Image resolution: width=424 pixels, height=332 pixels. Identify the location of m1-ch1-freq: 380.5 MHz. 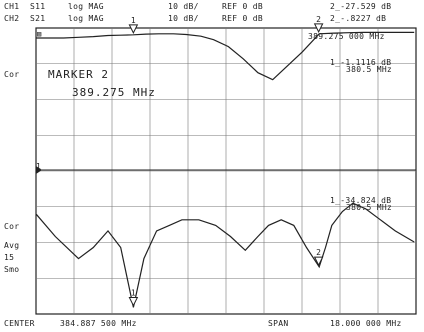
(369, 207).